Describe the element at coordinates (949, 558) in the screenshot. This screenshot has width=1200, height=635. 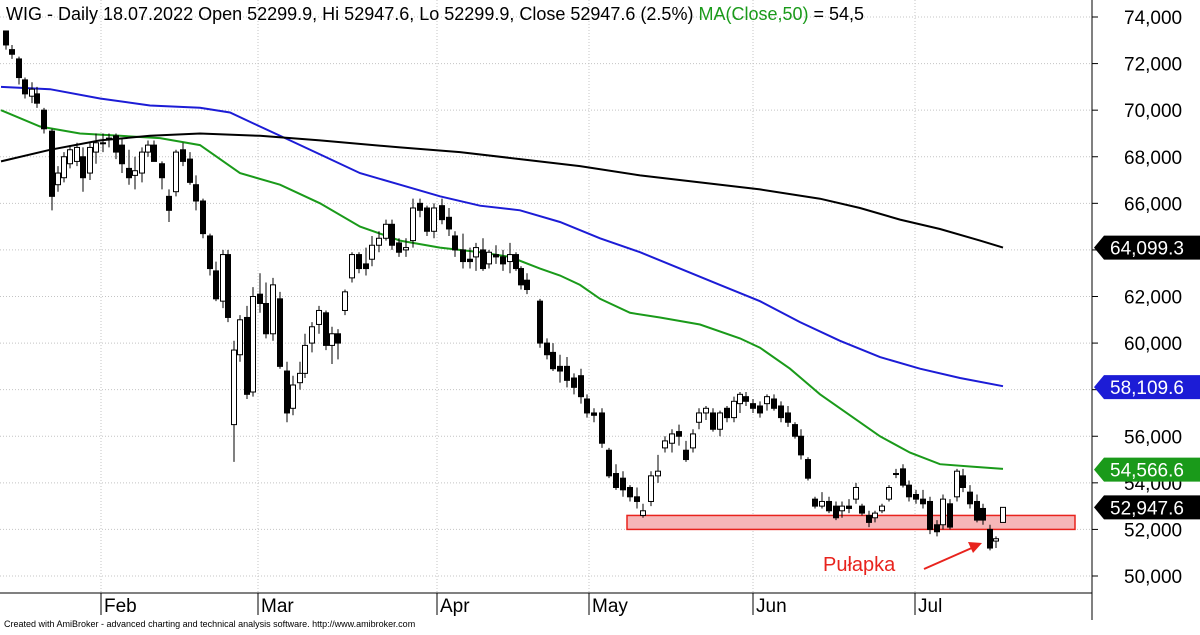
I see `annotation-arrow-line` at that location.